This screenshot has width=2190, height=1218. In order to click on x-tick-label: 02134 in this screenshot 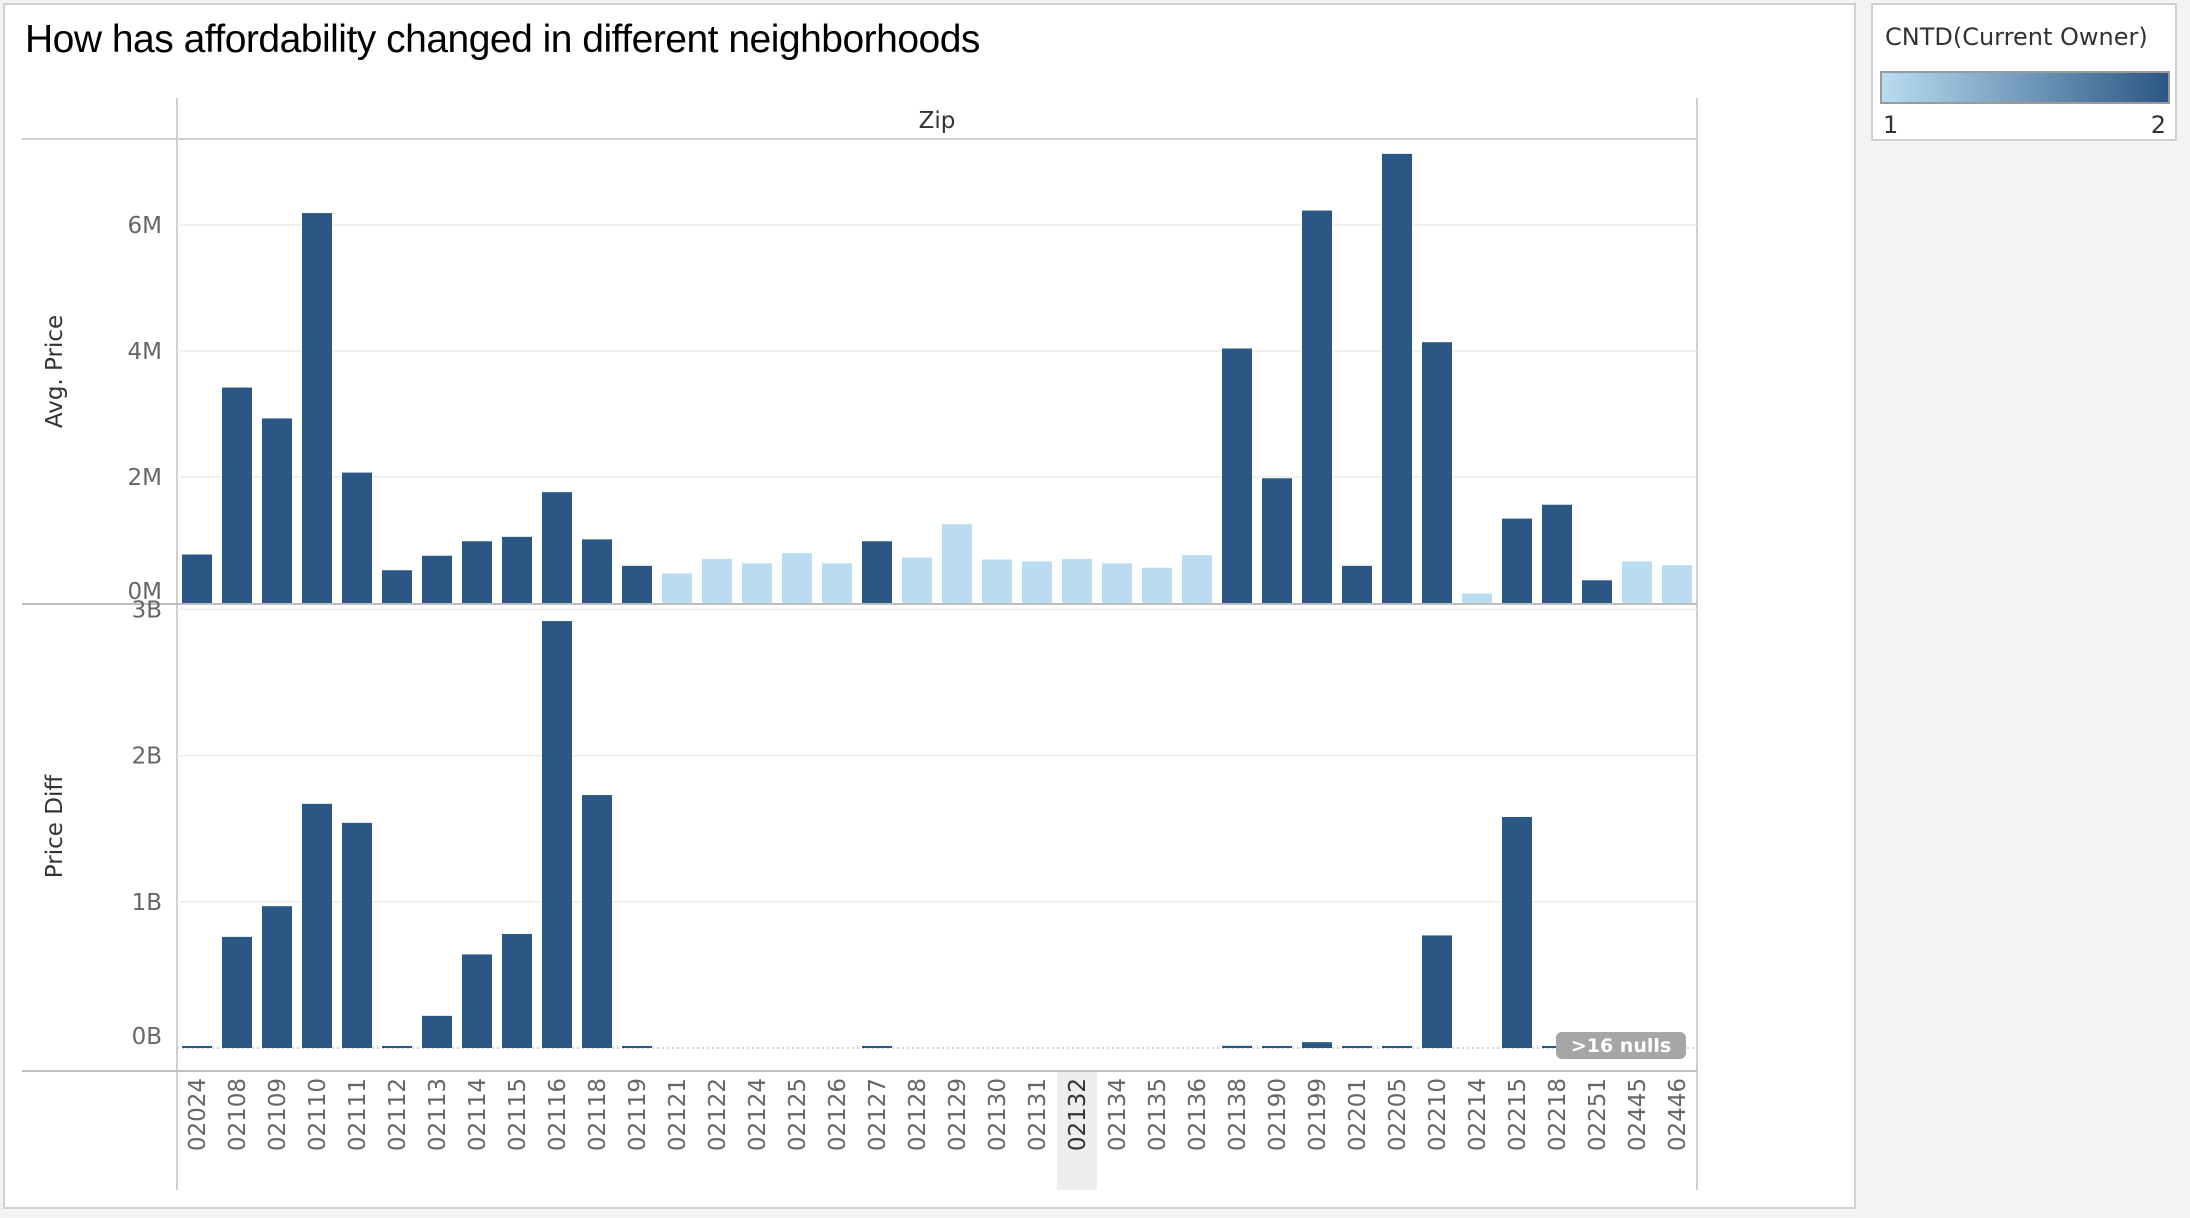, I will do `click(1118, 1114)`.